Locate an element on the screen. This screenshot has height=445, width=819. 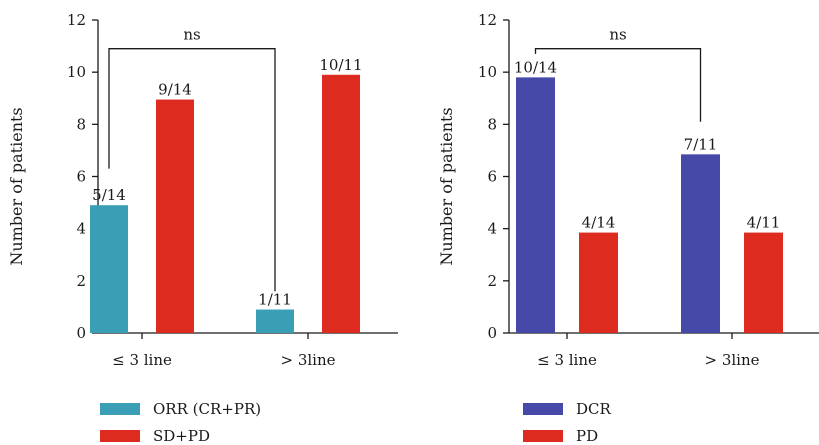
bar-data-label: 10/11 is located at coordinates (340, 65).